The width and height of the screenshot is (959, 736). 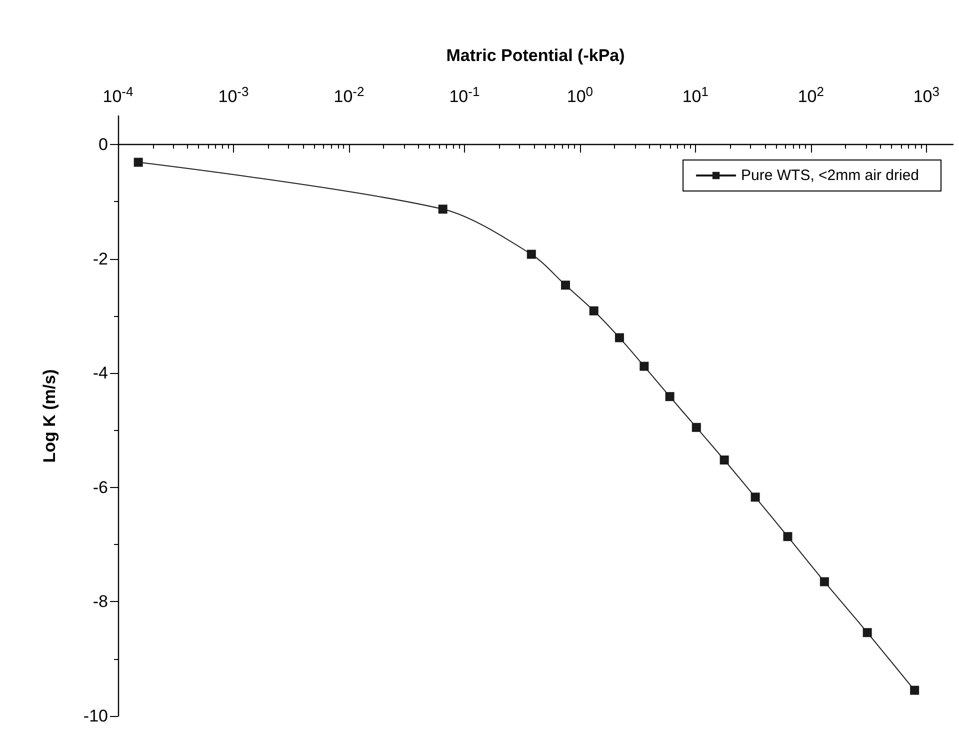 What do you see at coordinates (100, 602) in the screenshot?
I see `y-tick-label: -8` at bounding box center [100, 602].